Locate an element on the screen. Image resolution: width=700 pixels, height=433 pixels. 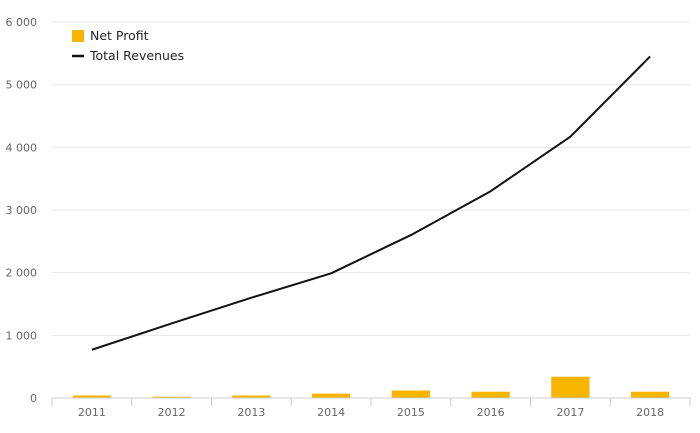
y-tick-label: 3 000 is located at coordinates (22, 210).